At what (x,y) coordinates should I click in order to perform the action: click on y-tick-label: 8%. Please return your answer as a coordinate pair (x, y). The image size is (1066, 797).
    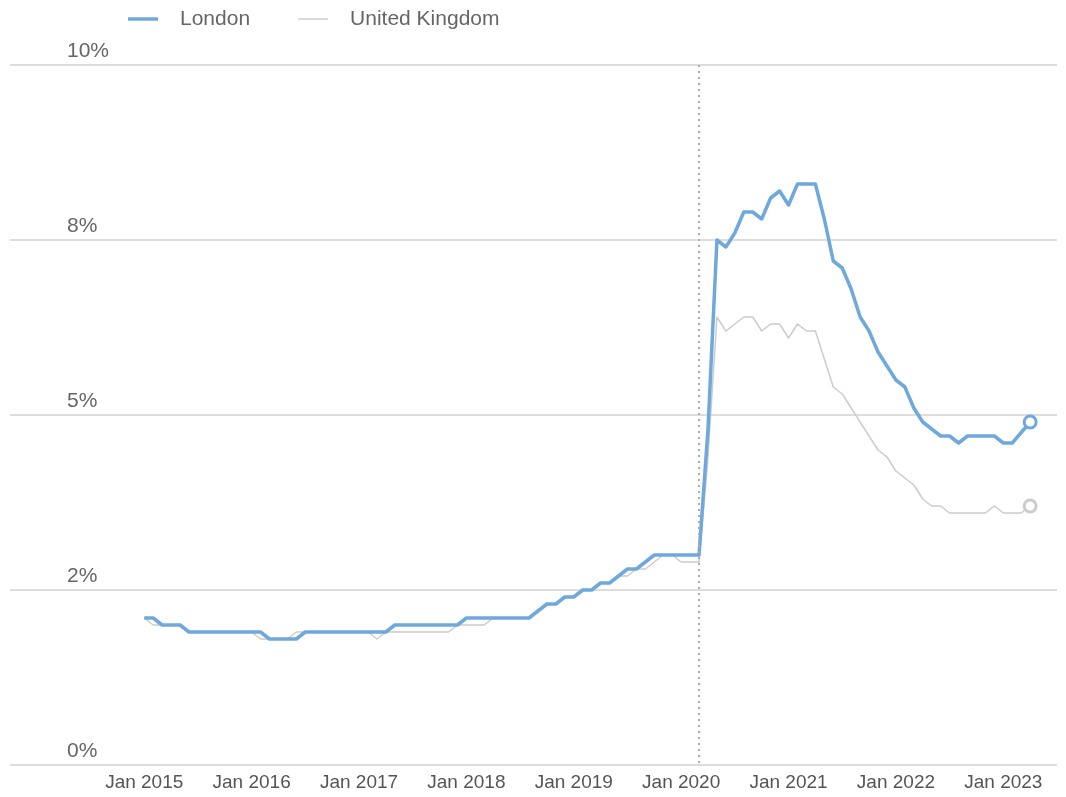
    Looking at the image, I should click on (82, 224).